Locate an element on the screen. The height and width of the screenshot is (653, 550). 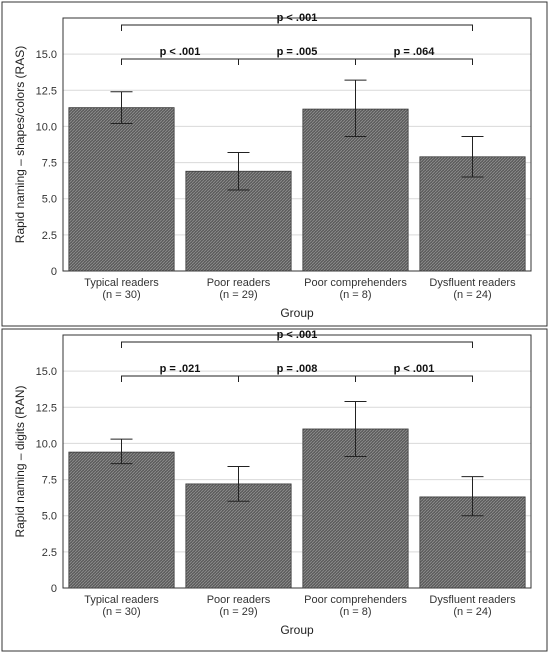
significance-label: p = .005 is located at coordinates (297, 52).